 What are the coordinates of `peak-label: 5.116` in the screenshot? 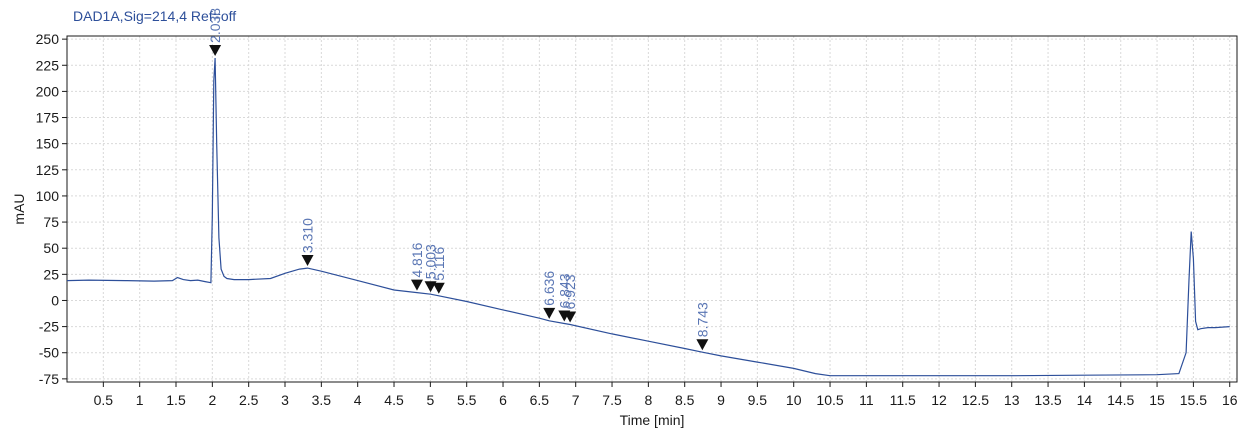 It's located at (439, 264).